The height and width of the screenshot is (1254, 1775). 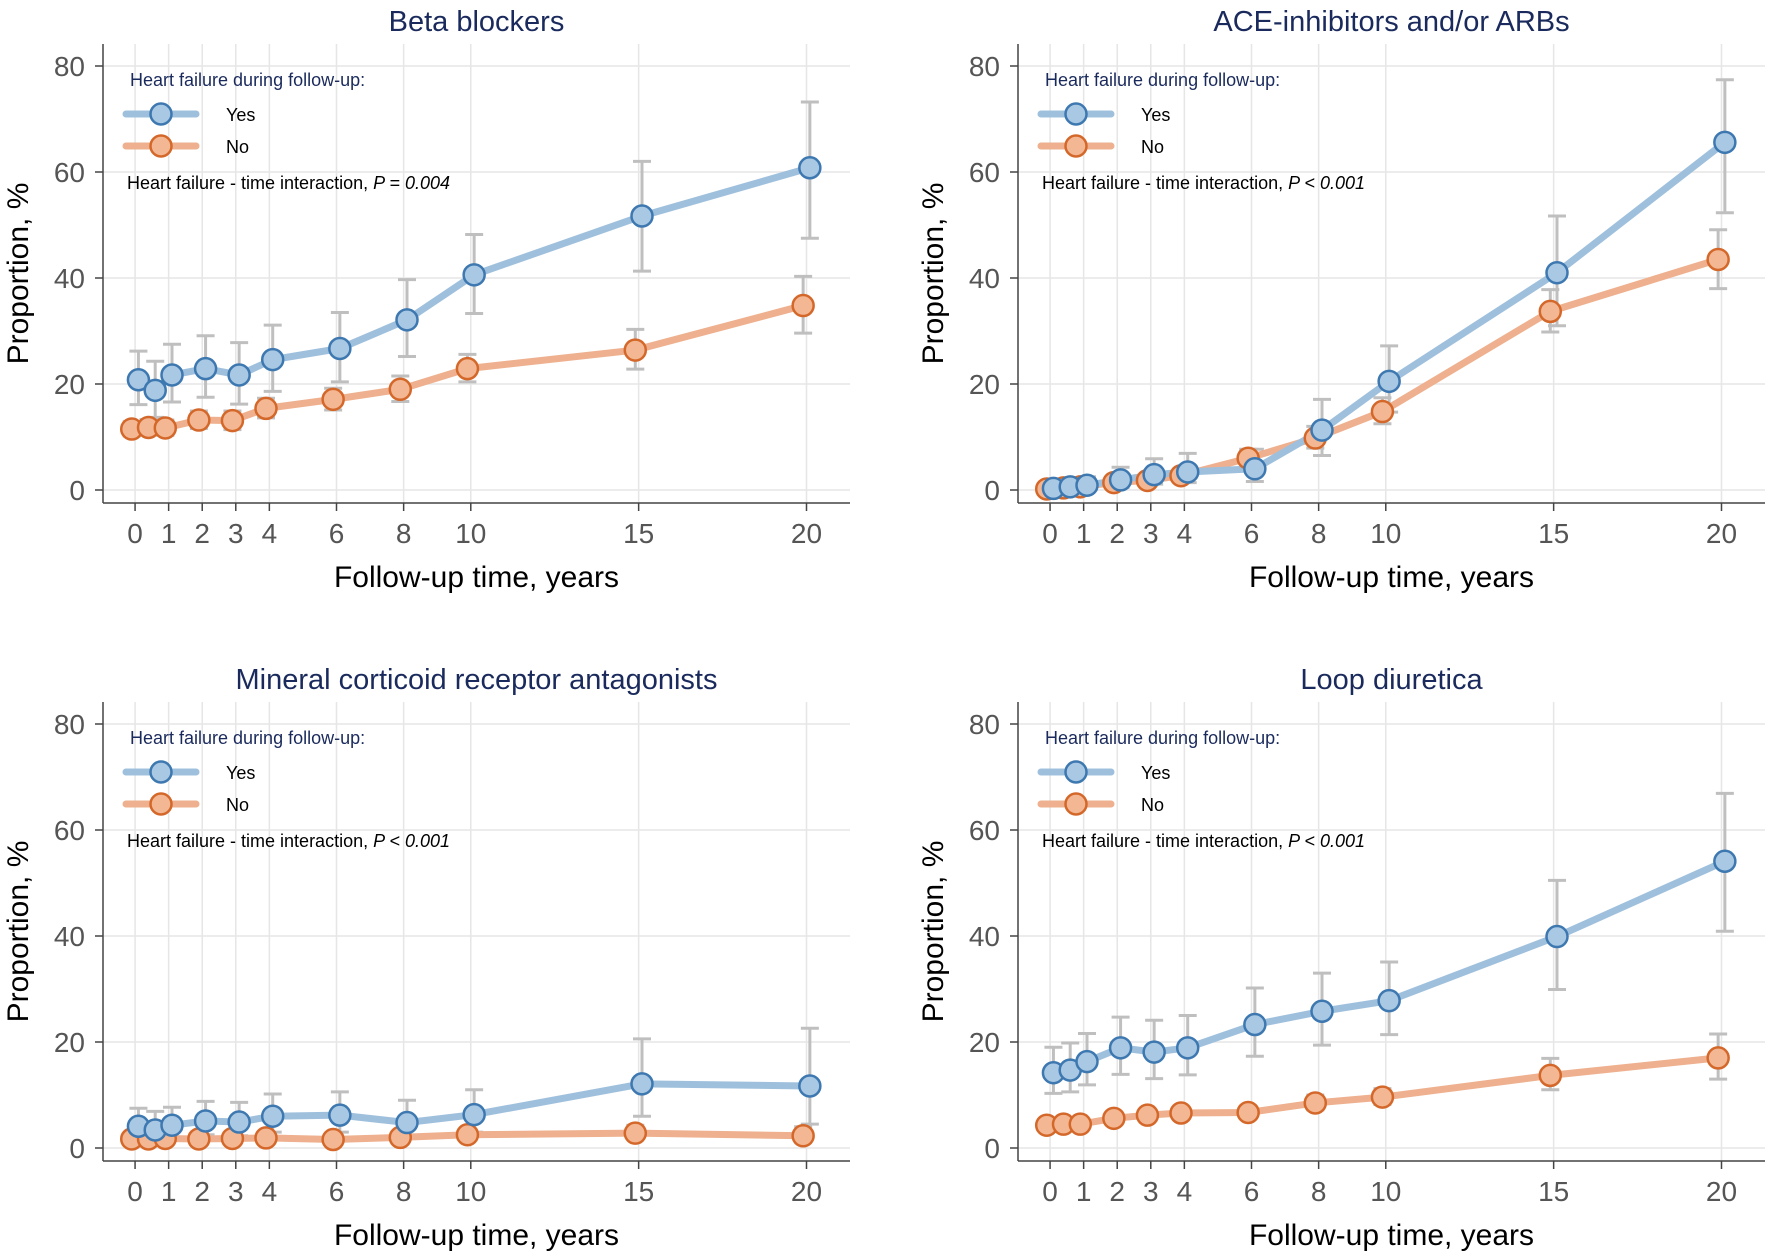 What do you see at coordinates (411, 183) in the screenshot?
I see `annotation-p-value: P = 0.004` at bounding box center [411, 183].